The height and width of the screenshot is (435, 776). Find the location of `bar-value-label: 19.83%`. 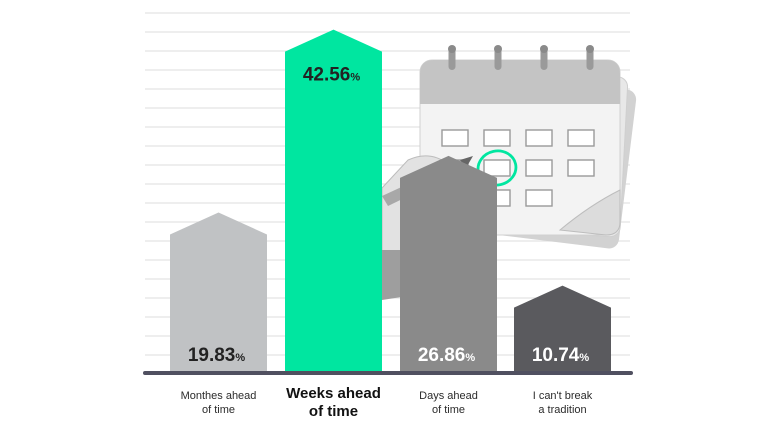

bar-value-label: 19.83% is located at coordinates (217, 355).